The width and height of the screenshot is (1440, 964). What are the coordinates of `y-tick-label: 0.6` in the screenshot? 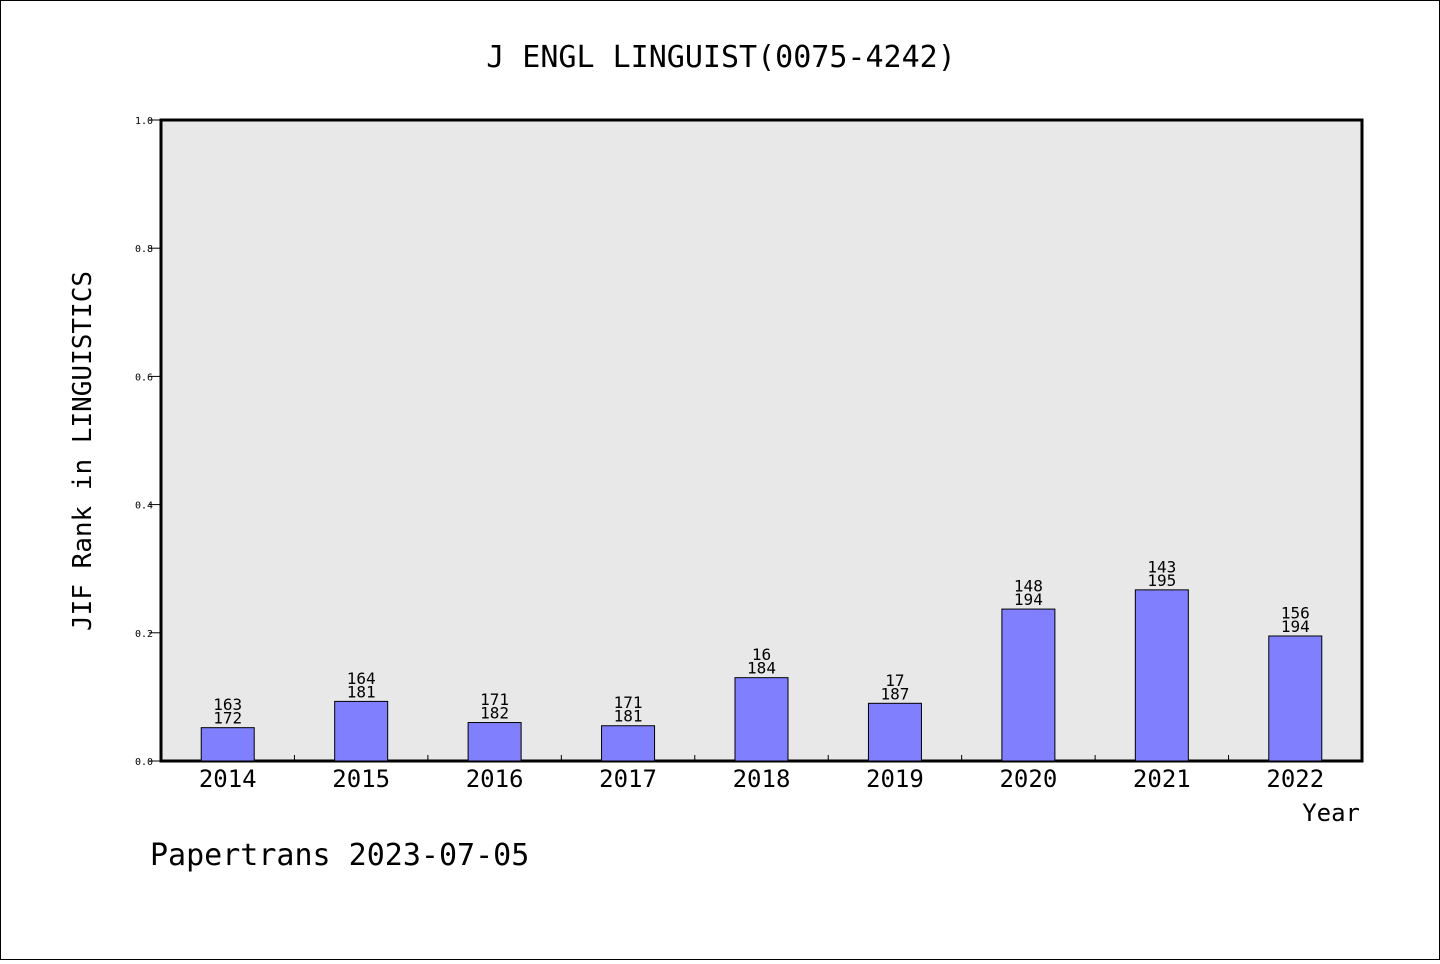 It's located at (144, 377).